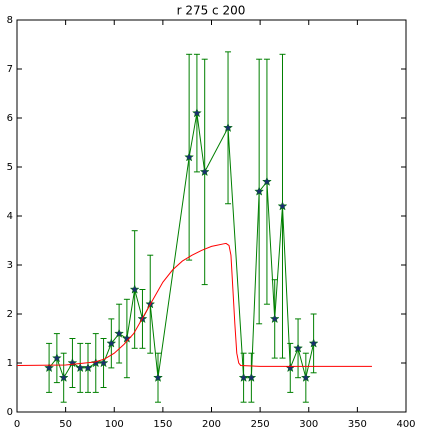 This screenshot has width=423, height=433. I want to click on y-tick-label: 5, so click(10, 167).